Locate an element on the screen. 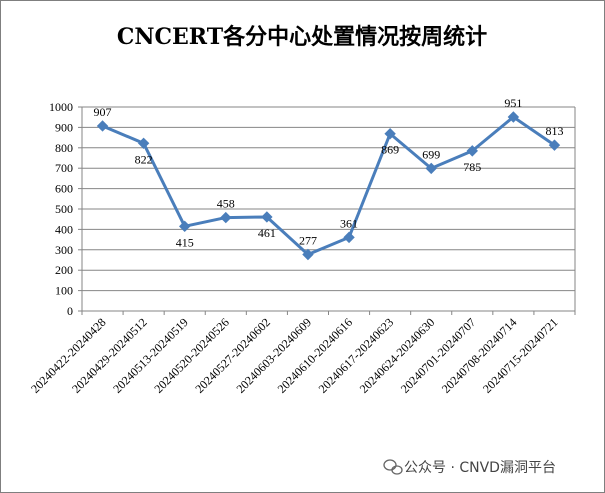 The height and width of the screenshot is (493, 605). data-label: 869 is located at coordinates (390, 150).